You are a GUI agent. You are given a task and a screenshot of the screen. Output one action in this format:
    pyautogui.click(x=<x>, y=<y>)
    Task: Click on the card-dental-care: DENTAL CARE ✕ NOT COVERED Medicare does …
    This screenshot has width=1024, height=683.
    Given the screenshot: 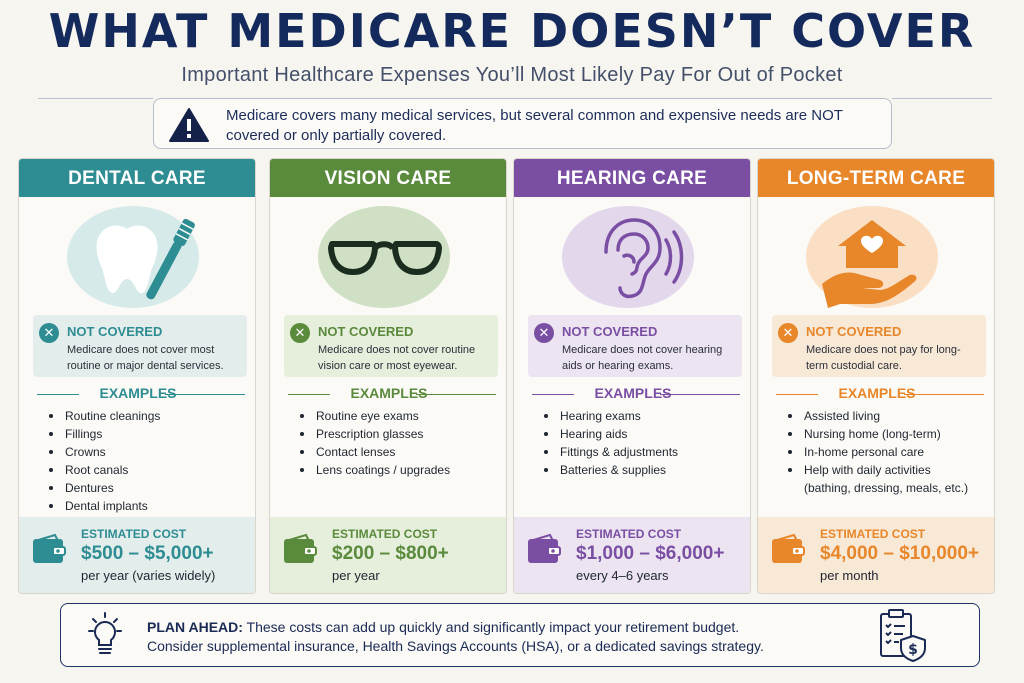 What is the action you would take?
    pyautogui.click(x=137, y=376)
    